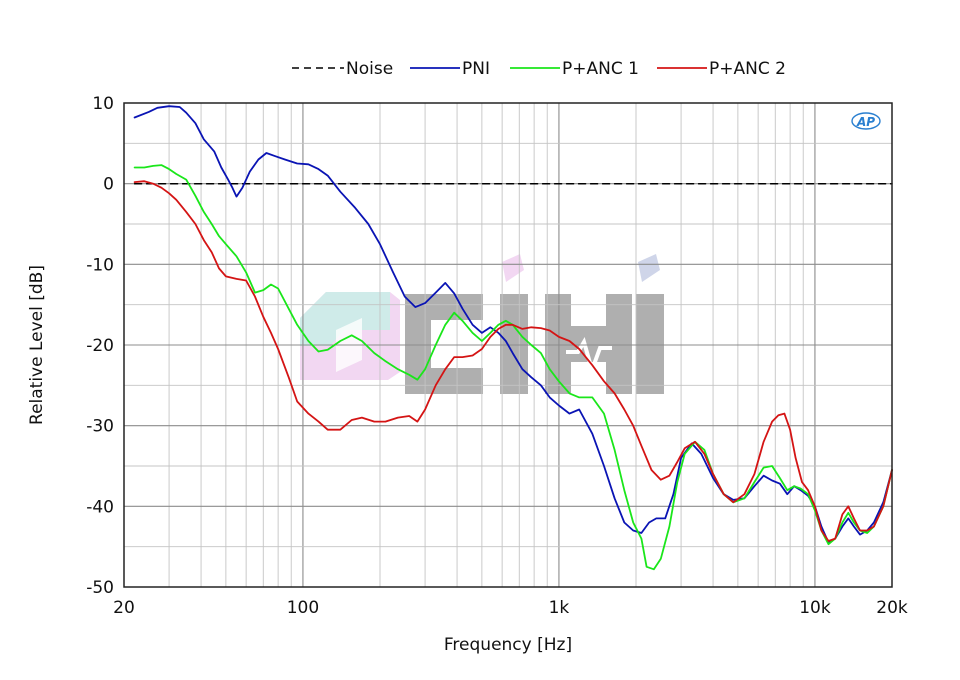  What do you see at coordinates (100, 265) in the screenshot?
I see `y-tick-label: -10` at bounding box center [100, 265].